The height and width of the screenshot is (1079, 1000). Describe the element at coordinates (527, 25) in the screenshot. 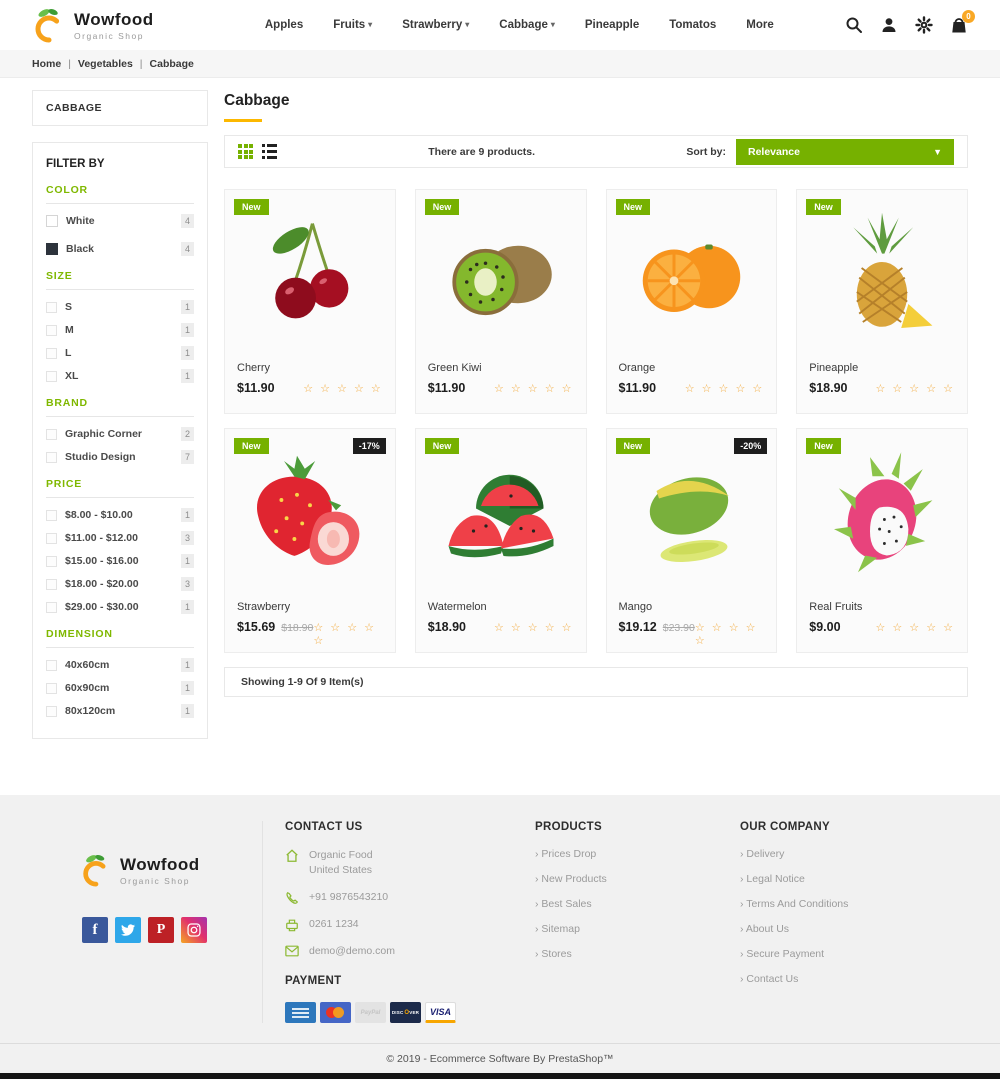

I see `nav-item-cabbage: Cabbage ▾` at that location.